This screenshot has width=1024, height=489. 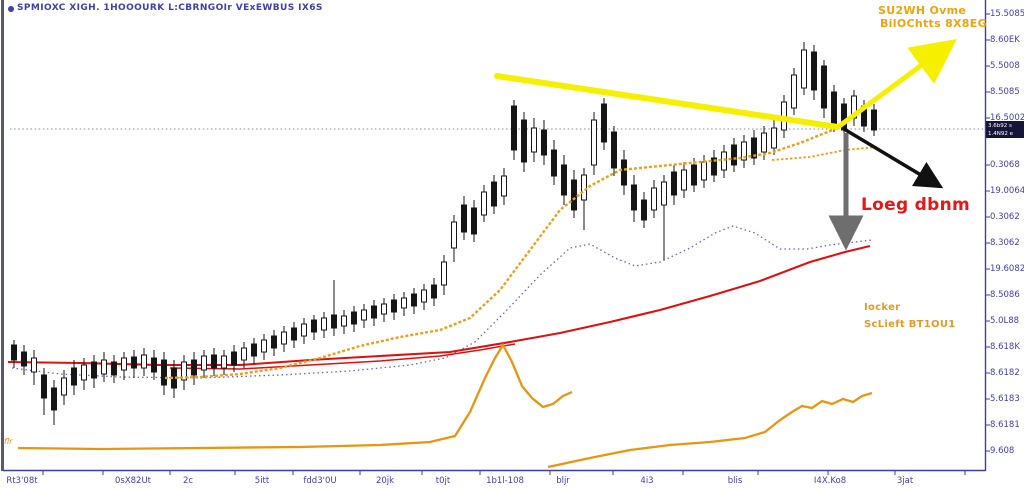 What do you see at coordinates (11, 9) in the screenshot?
I see `legend-bullet-icon` at bounding box center [11, 9].